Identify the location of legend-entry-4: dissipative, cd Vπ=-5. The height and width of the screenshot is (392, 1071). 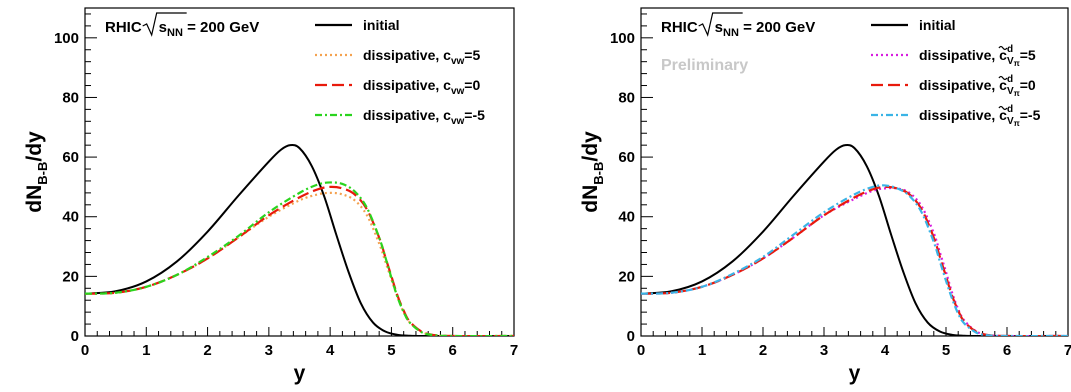
(980, 116).